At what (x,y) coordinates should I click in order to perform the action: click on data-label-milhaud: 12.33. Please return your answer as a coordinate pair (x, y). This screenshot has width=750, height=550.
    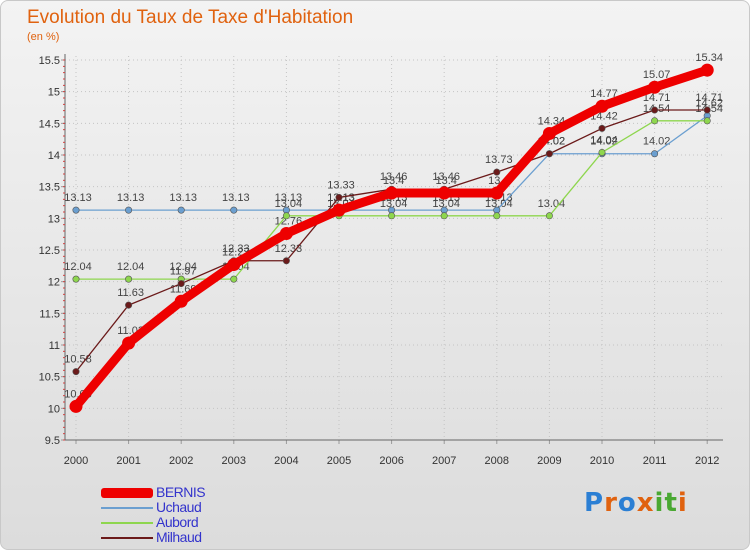
    Looking at the image, I should click on (236, 249).